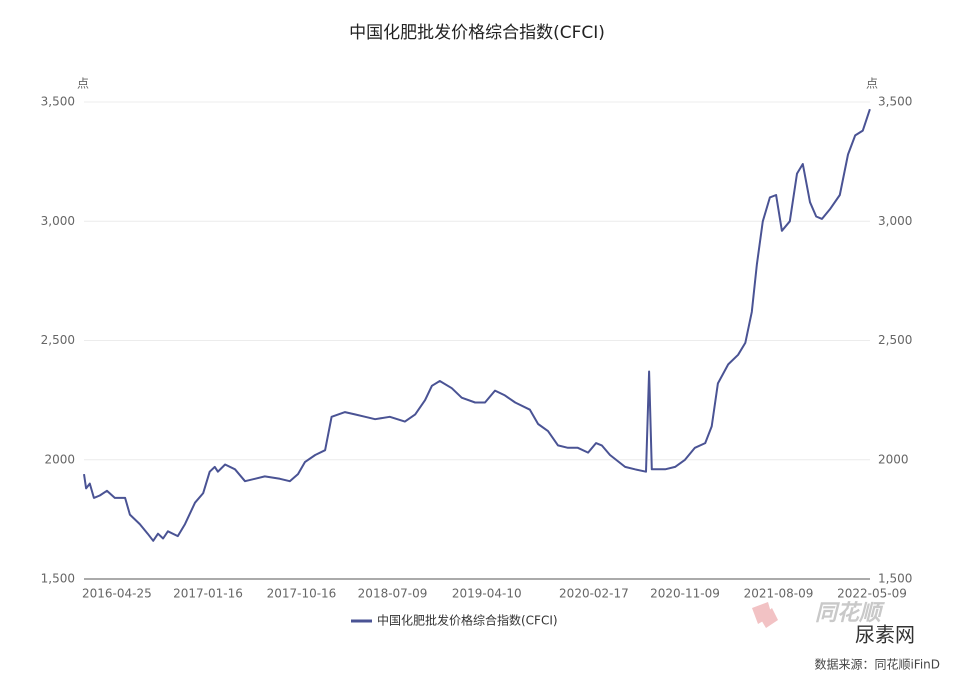 This screenshot has width=954, height=676. Describe the element at coordinates (685, 594) in the screenshot. I see `x-tick-label: 2020-11-09` at that location.